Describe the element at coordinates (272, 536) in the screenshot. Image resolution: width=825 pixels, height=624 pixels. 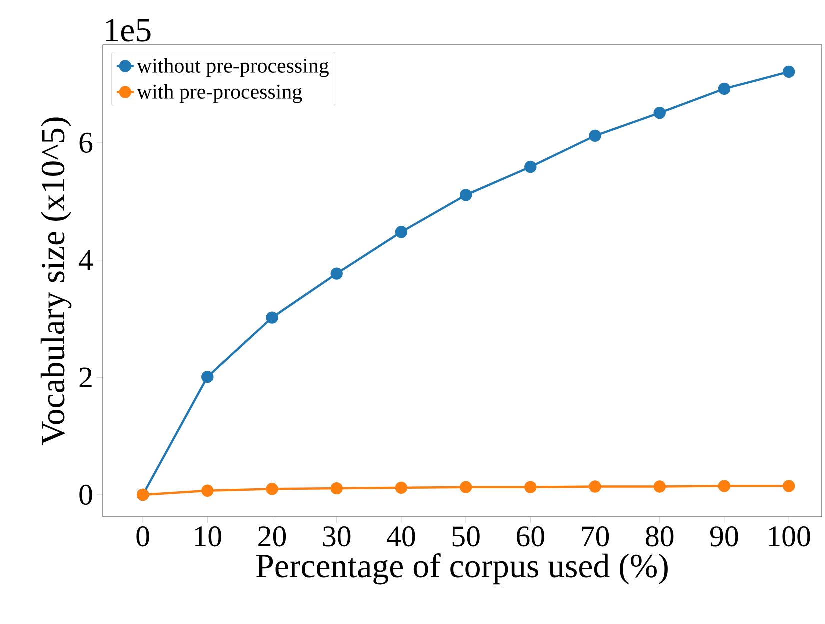
I see `x-tick-label: 20` at that location.